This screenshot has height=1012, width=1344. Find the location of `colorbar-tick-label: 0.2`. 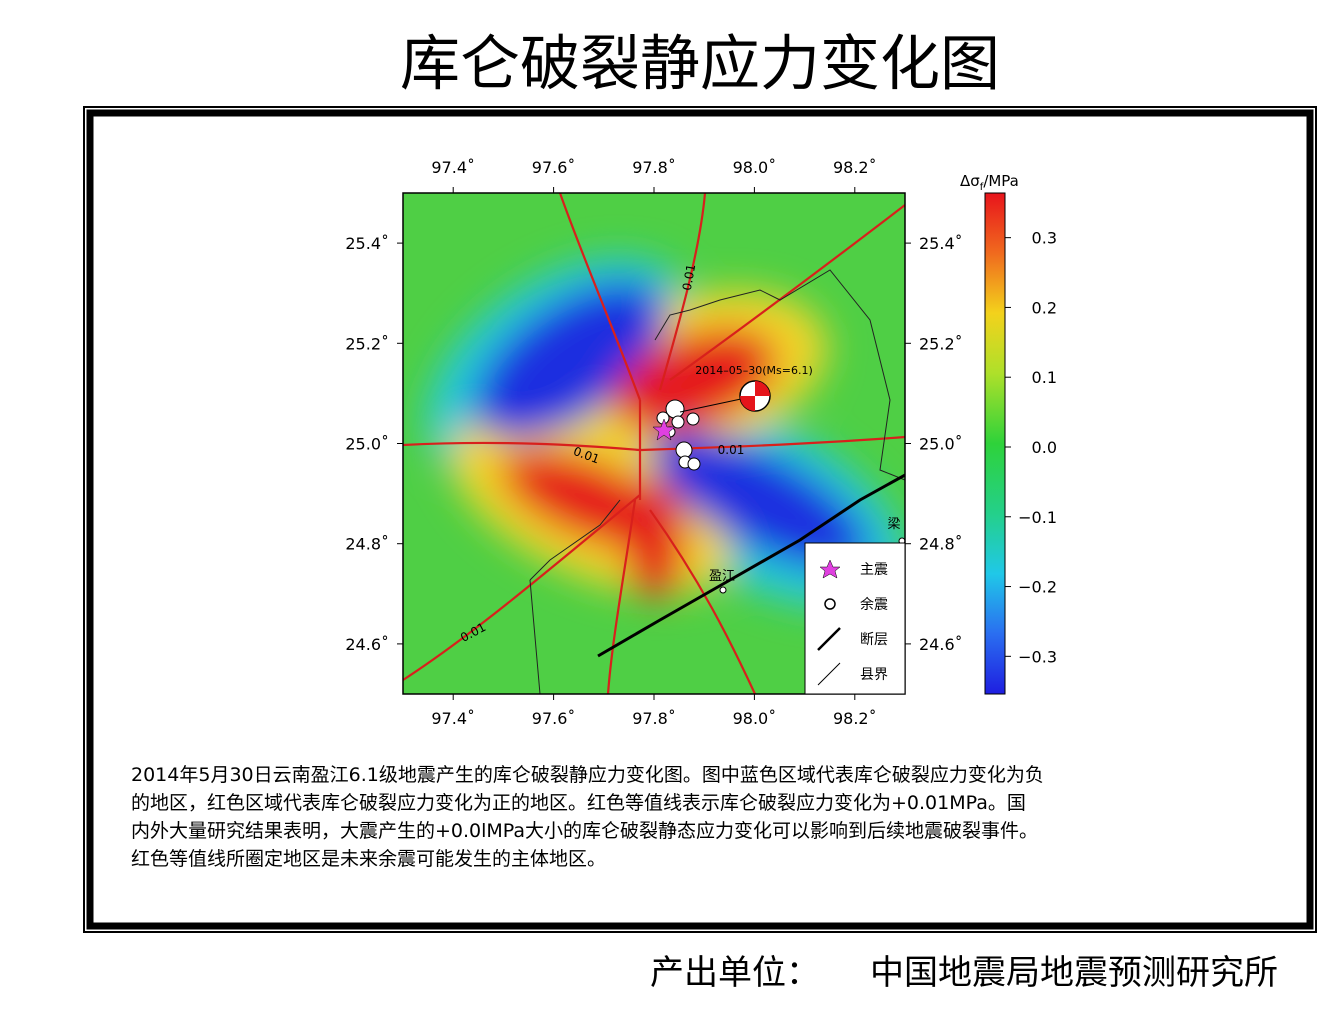

colorbar-tick-label: 0.2 is located at coordinates (1044, 307).